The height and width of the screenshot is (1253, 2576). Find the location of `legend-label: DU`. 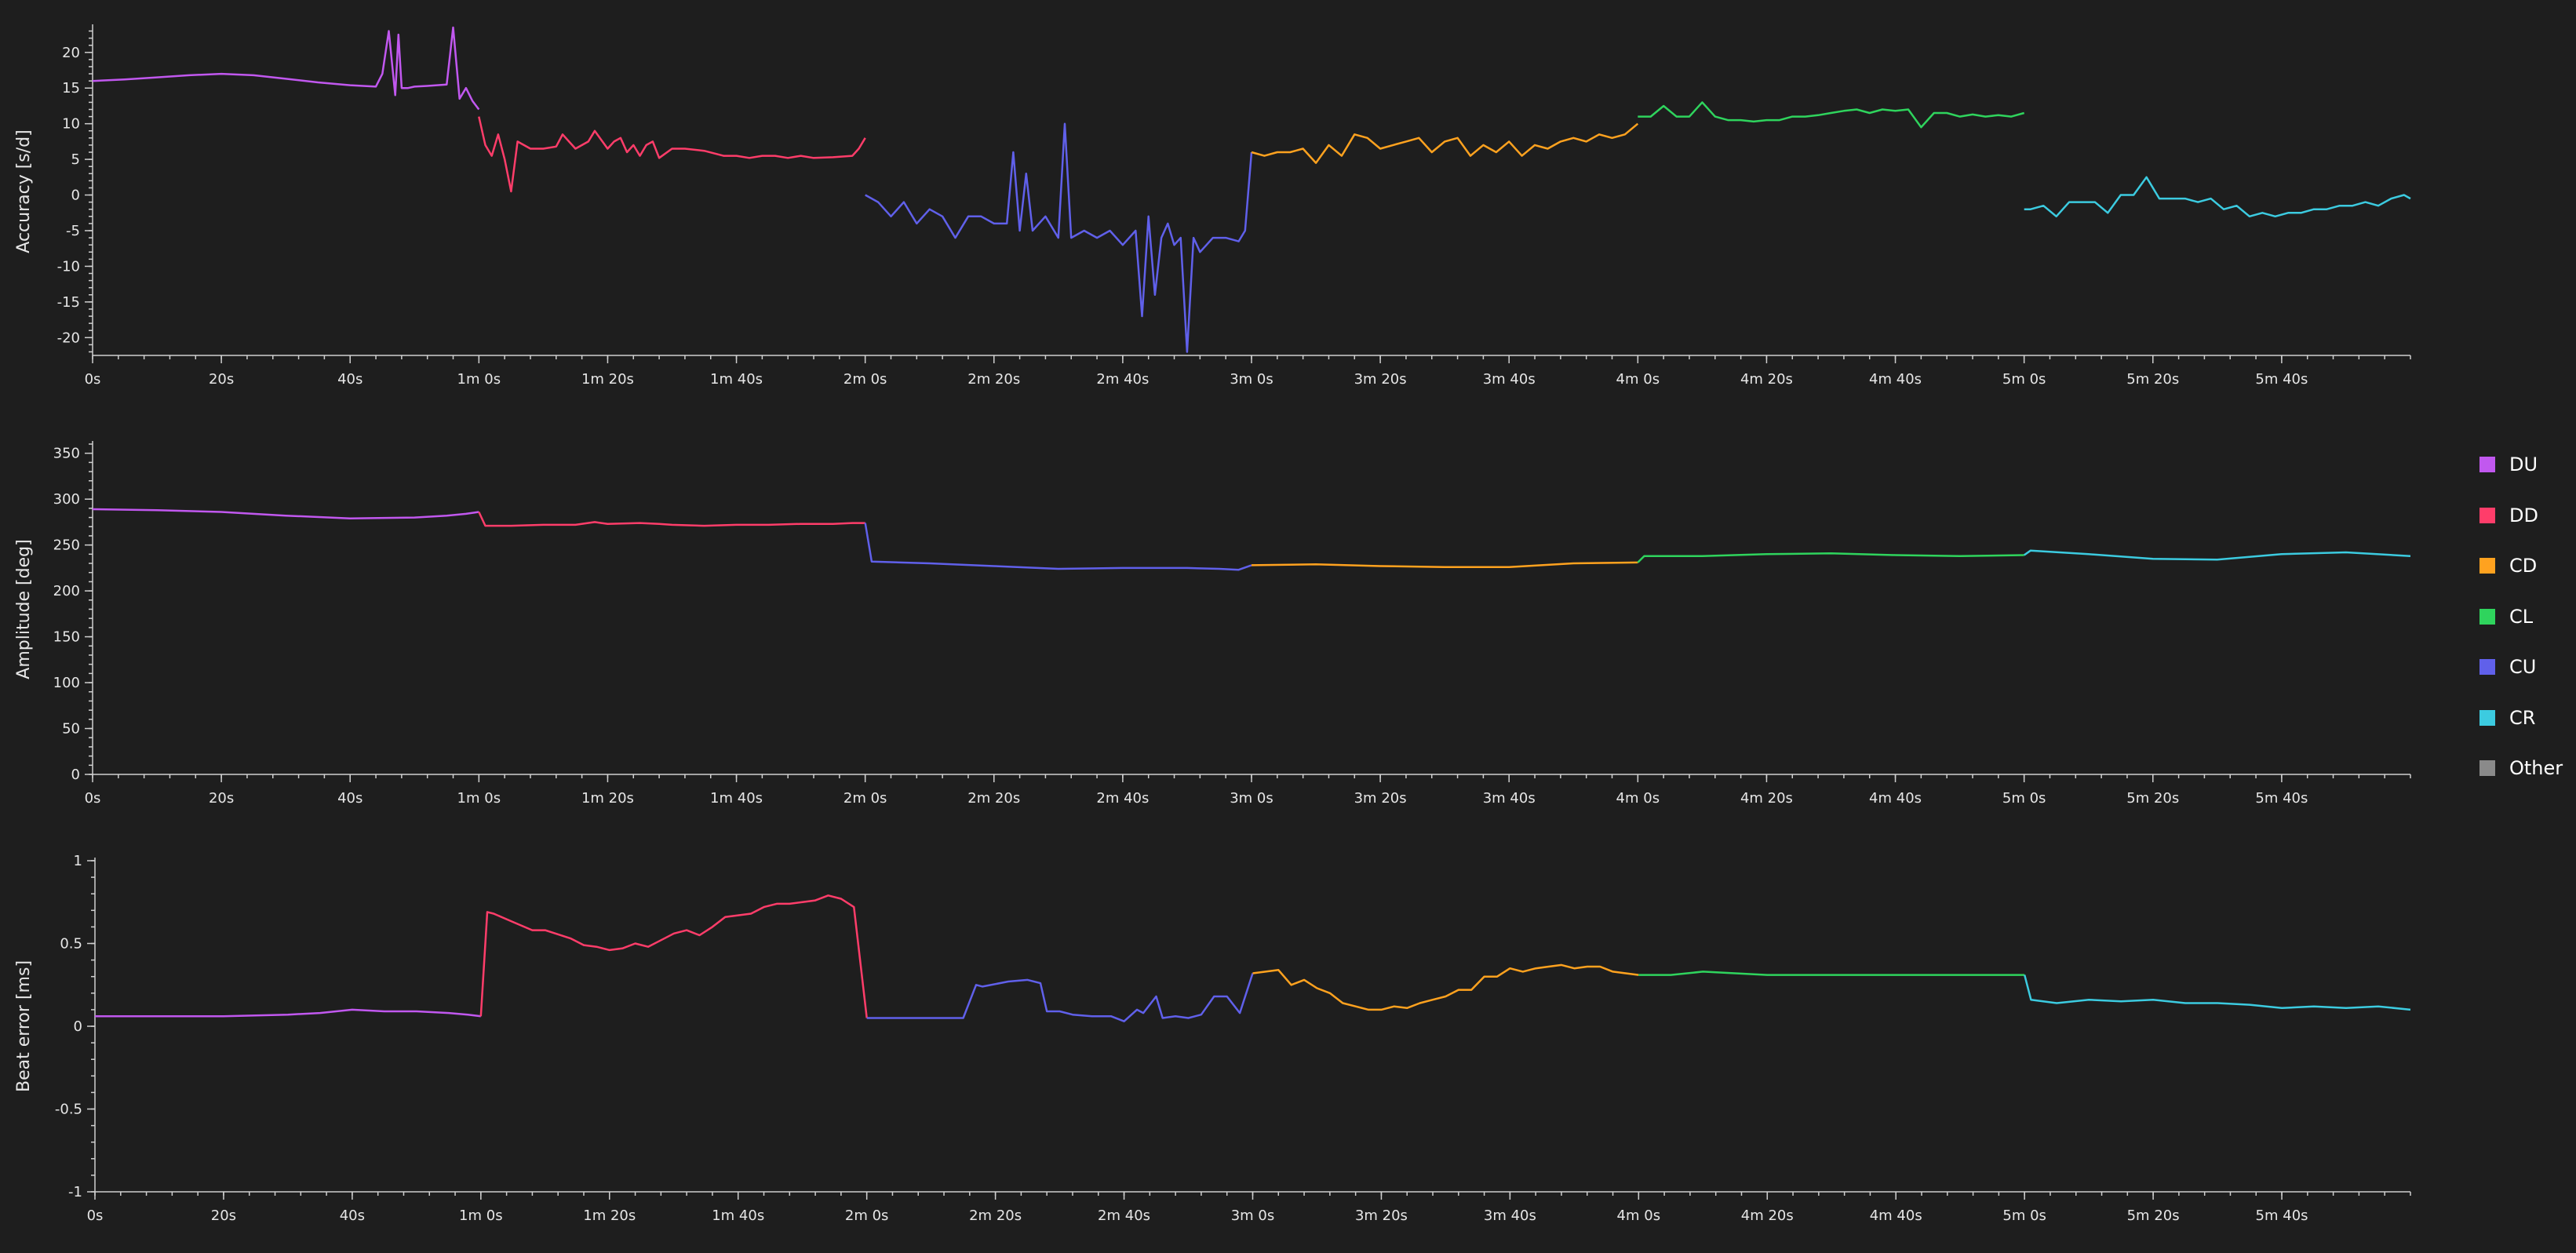

legend-label: DU is located at coordinates (2523, 464).